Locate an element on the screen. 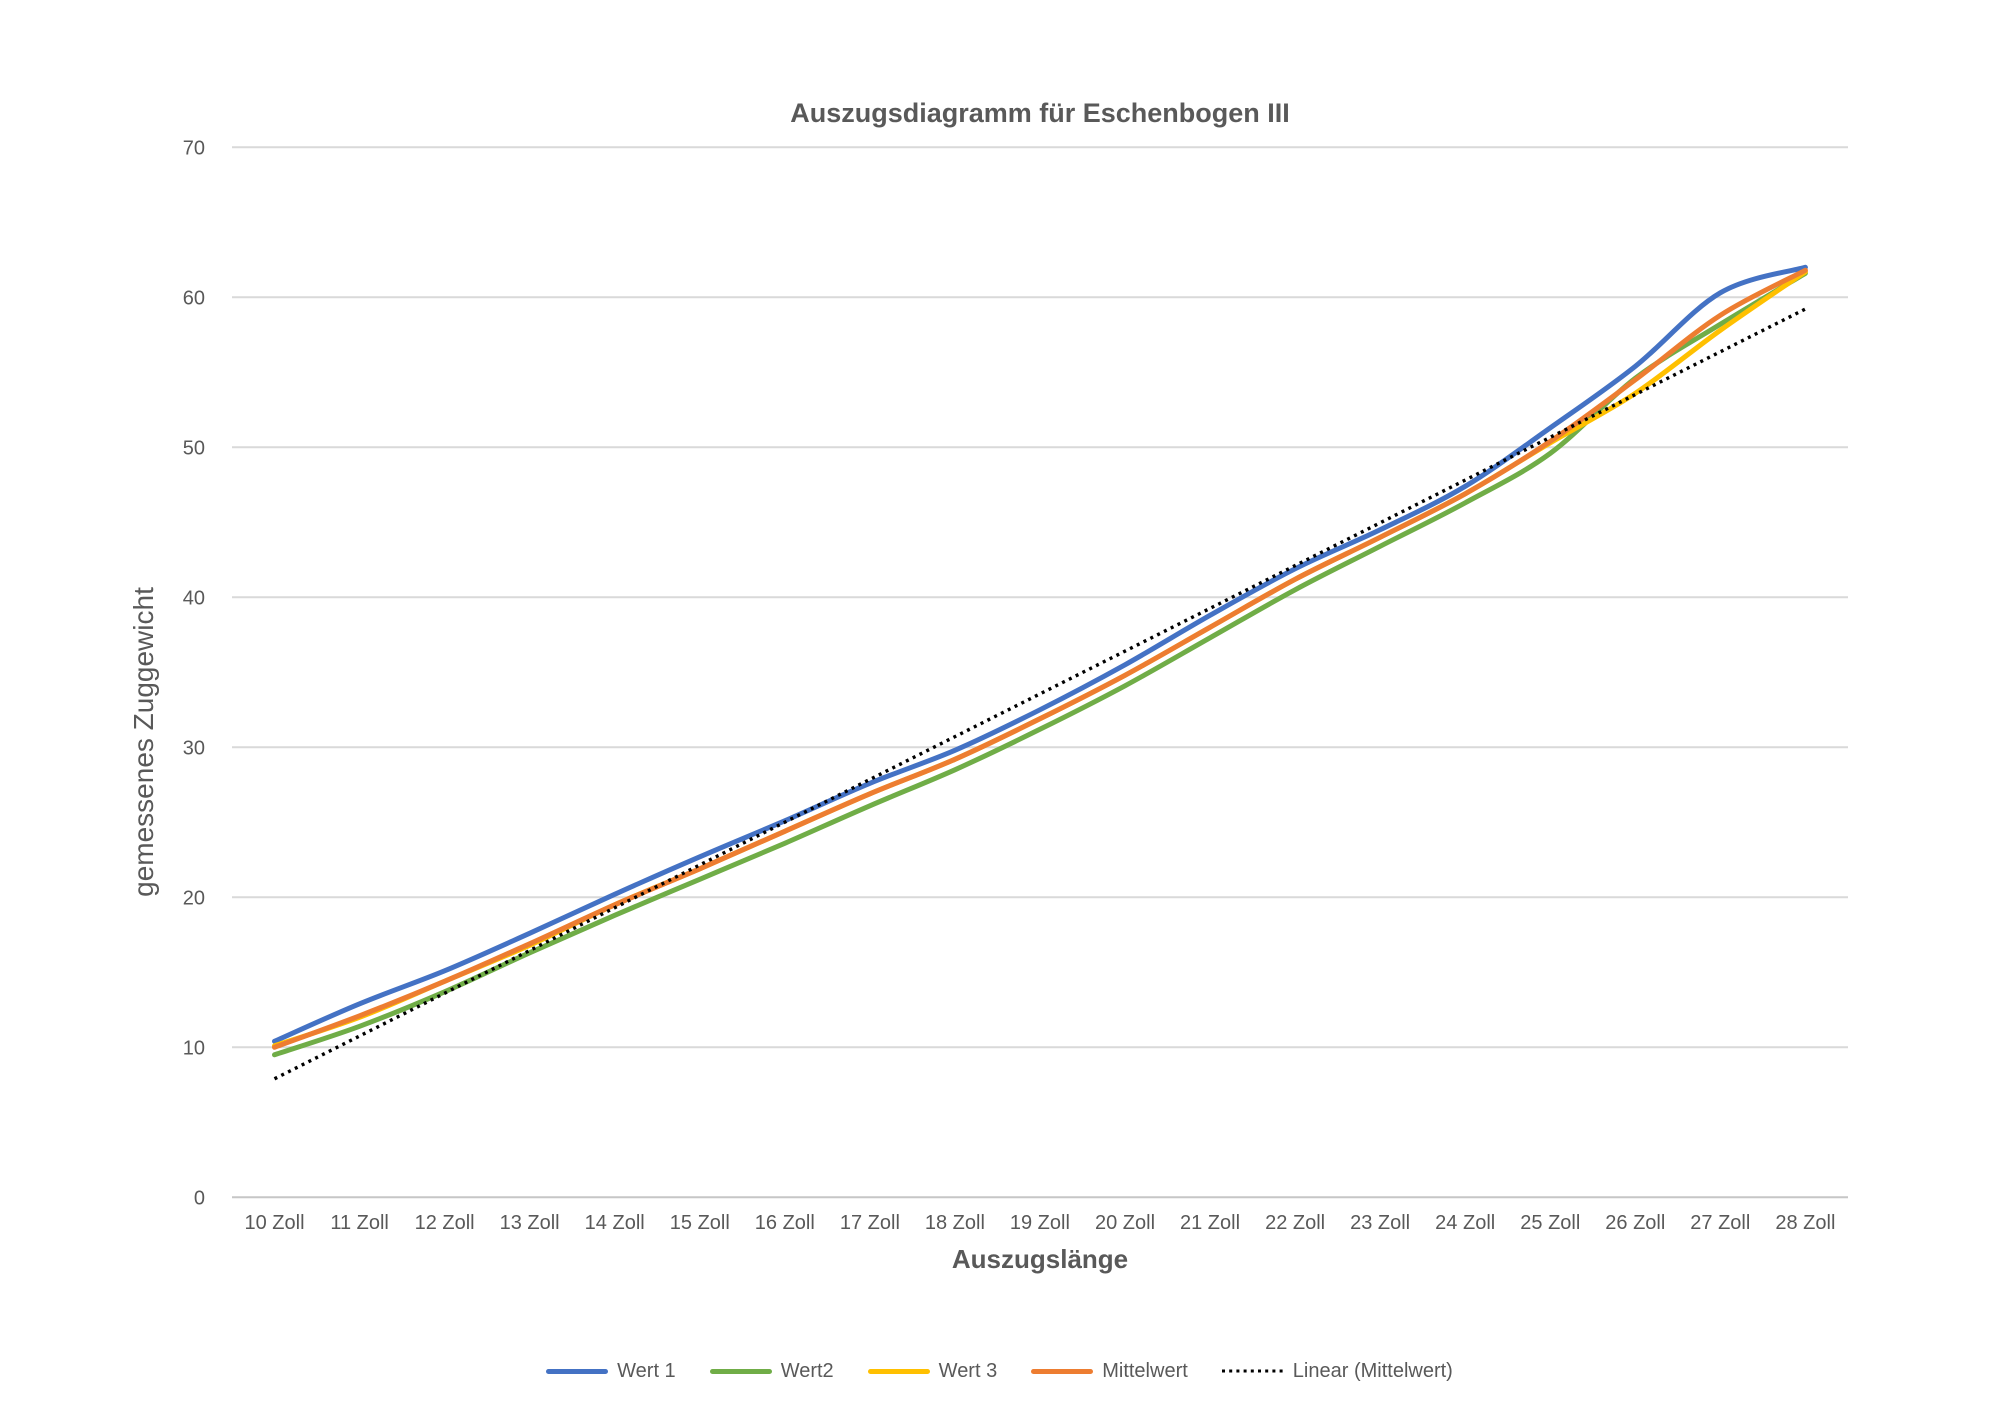 The image size is (1999, 1413). y-tick-label: 70 is located at coordinates (194, 148).